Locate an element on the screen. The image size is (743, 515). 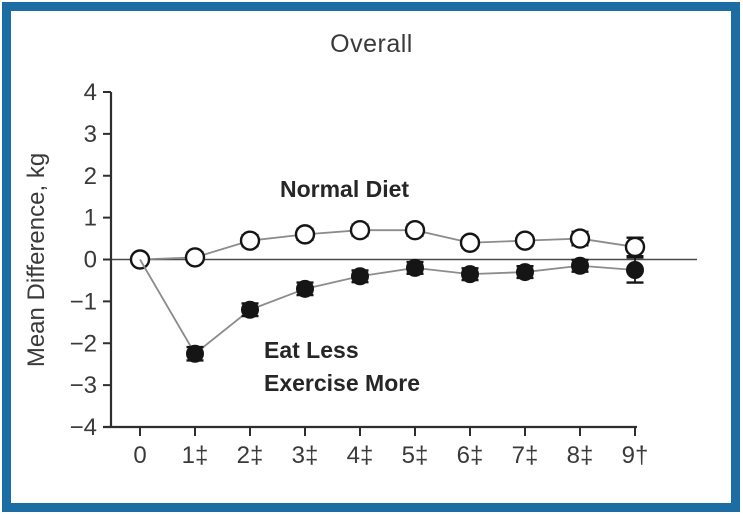
y-tick-label: −1 is located at coordinates (83, 301).